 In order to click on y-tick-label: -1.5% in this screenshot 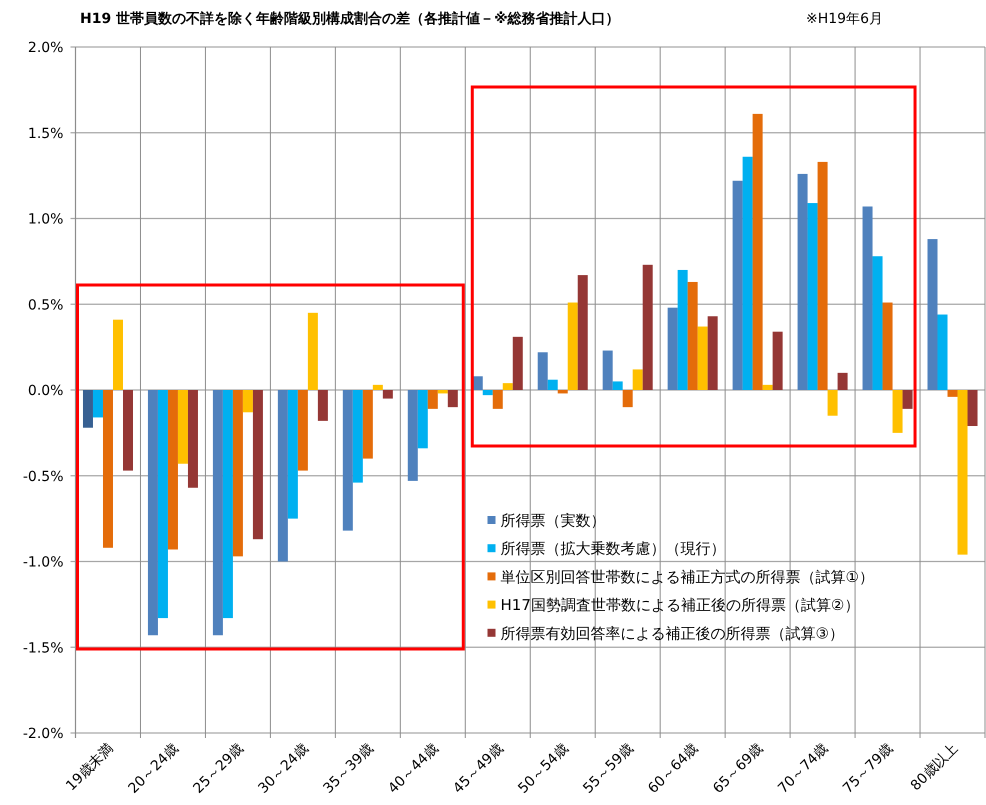, I will do `click(43, 648)`.